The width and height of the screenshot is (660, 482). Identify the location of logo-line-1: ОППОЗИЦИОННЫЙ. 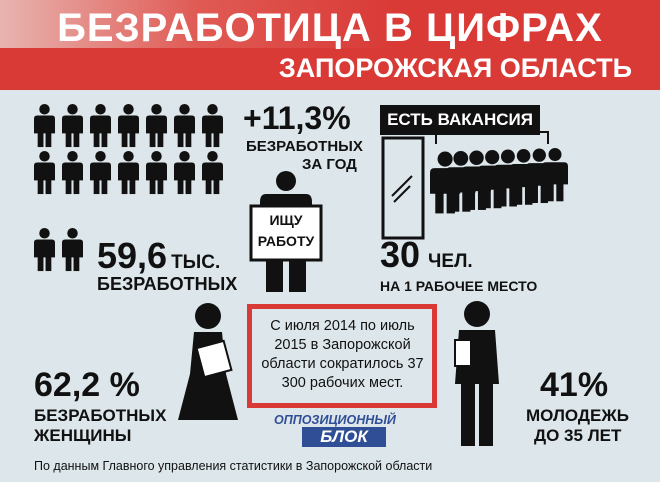
(335, 420).